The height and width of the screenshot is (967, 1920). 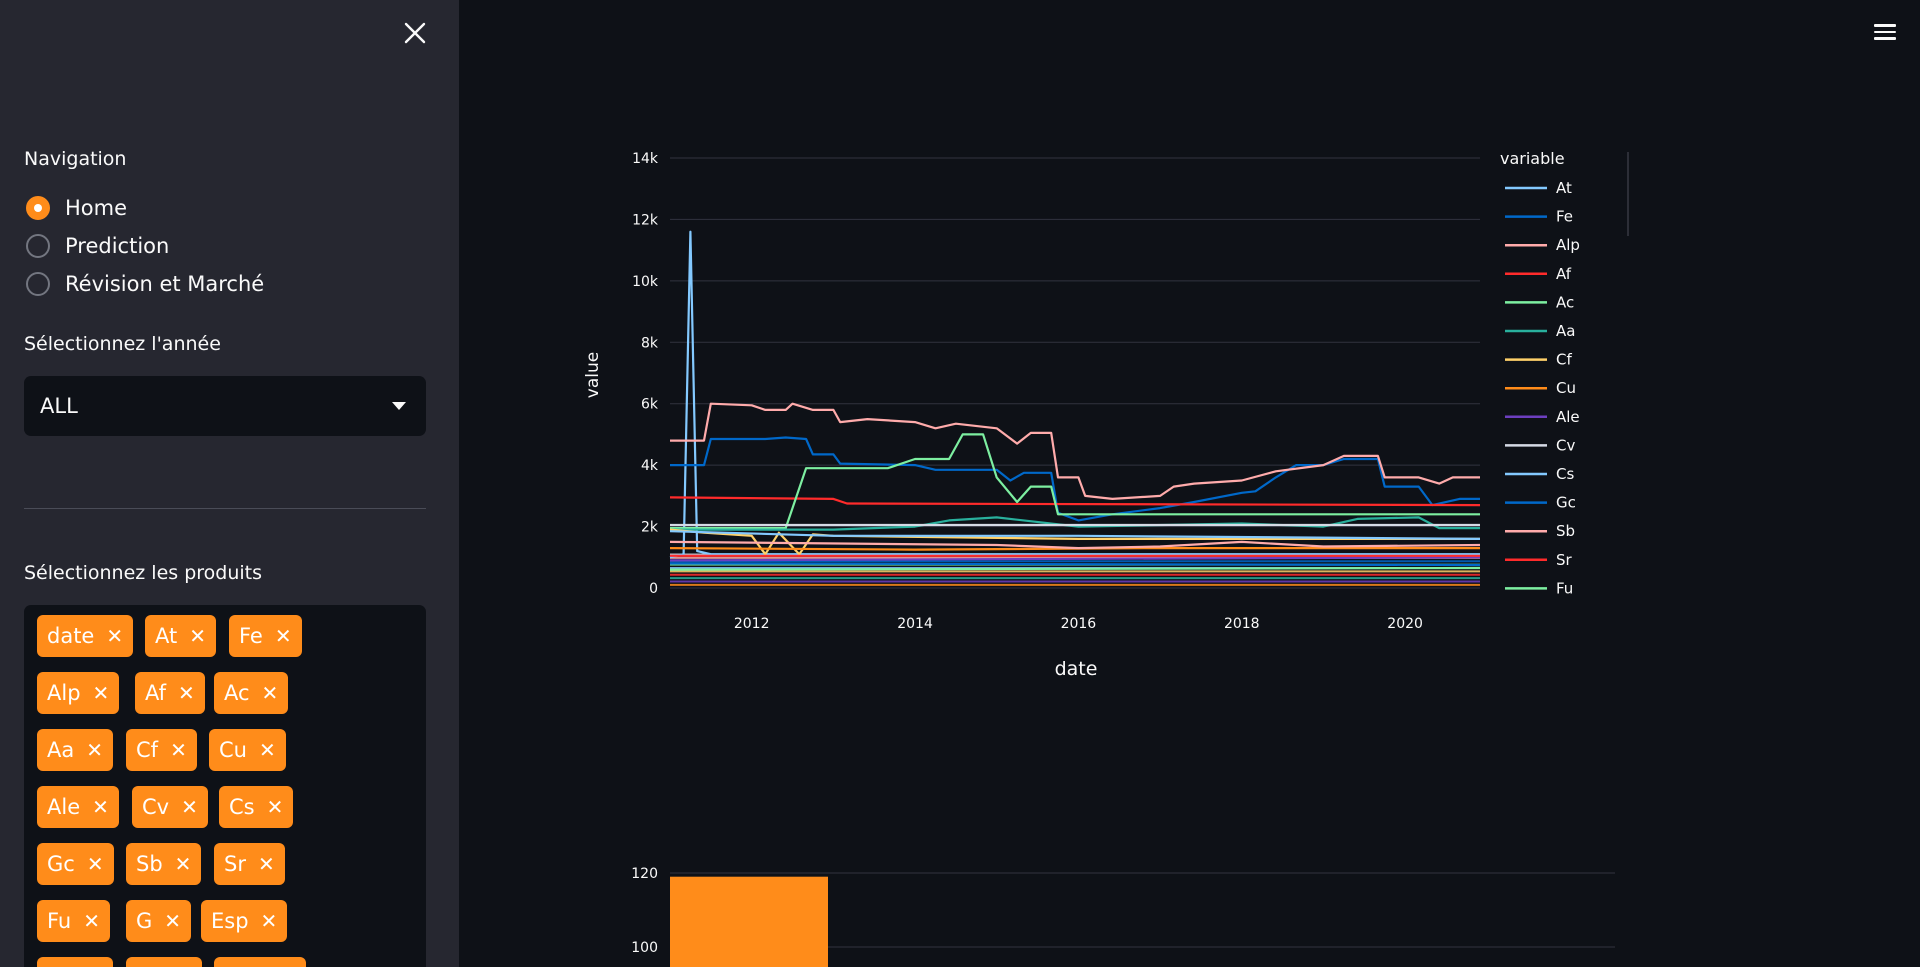 I want to click on legend-label: Cf, so click(x=1564, y=360).